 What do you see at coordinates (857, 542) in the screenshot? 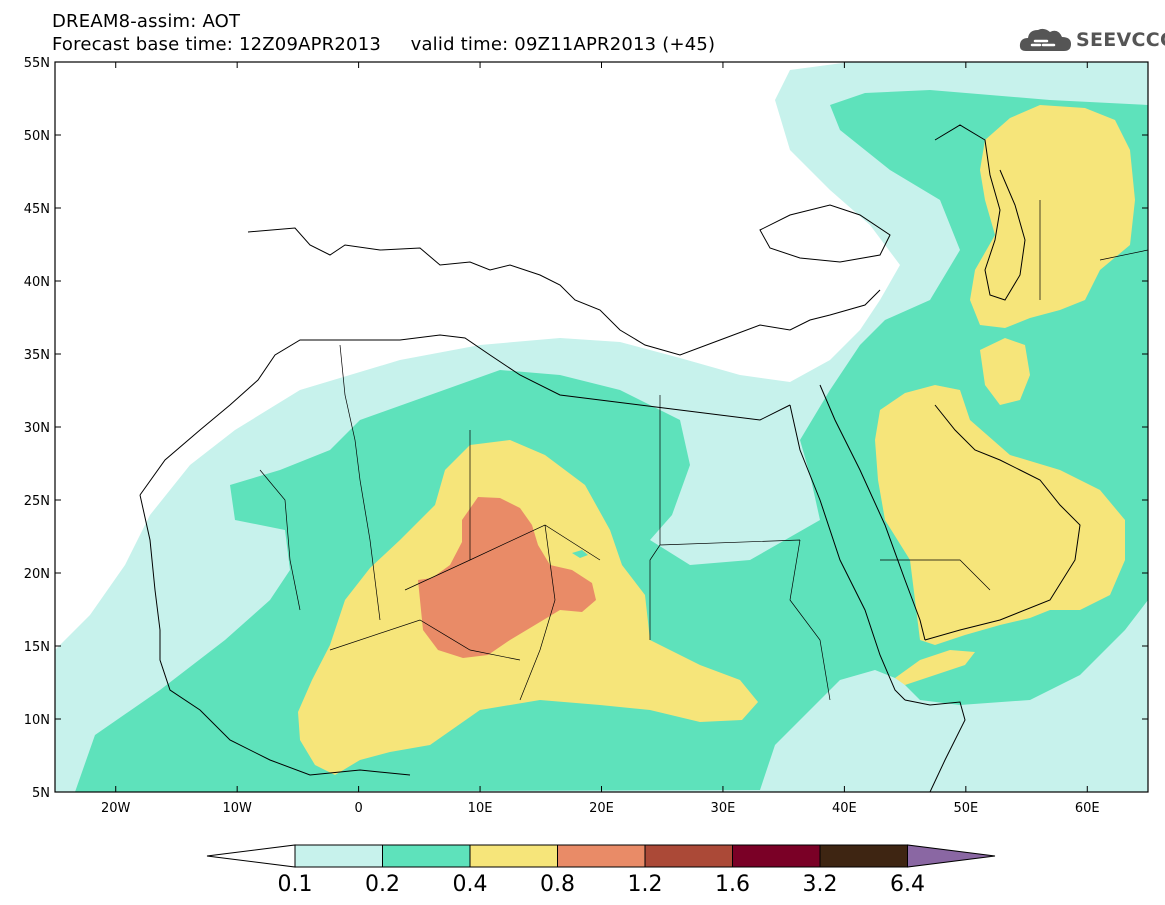
I see `coastline-red-sea` at bounding box center [857, 542].